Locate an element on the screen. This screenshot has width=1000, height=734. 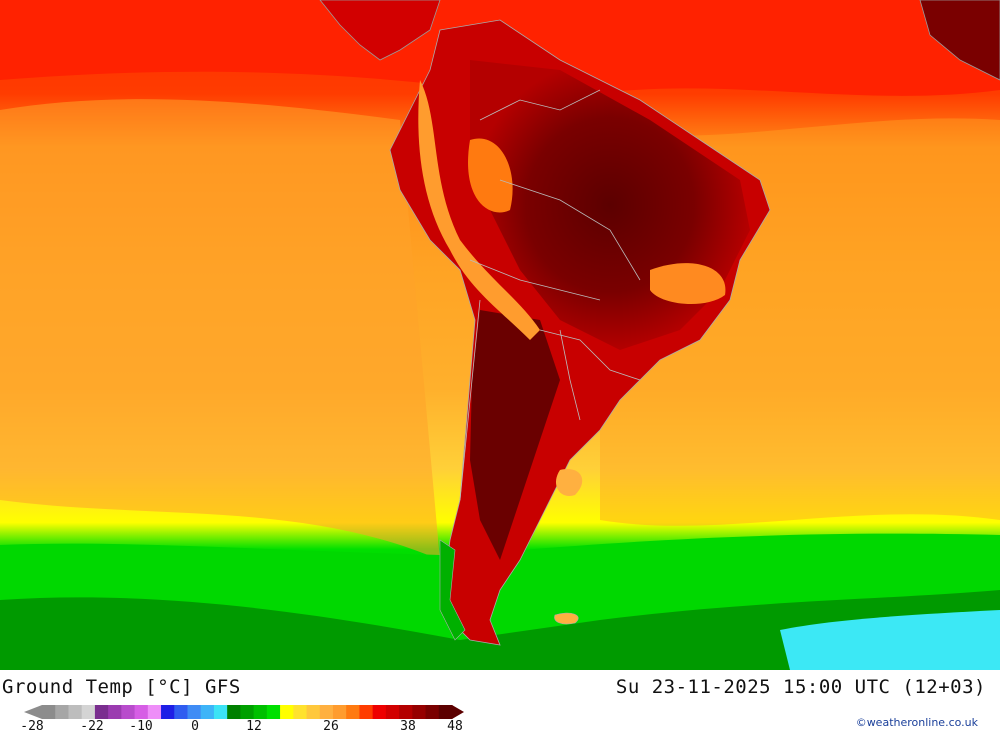
credit-link: ©weatheronline.co.uk is located at coordinates (916, 722).